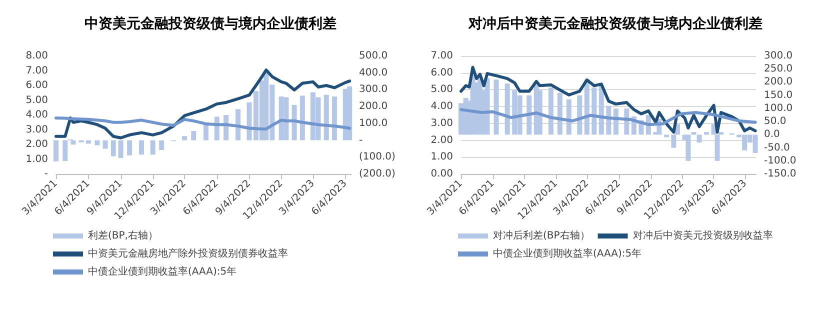 The image size is (819, 321). What do you see at coordinates (777, 148) in the screenshot?
I see `y2-tick-label: -50.0` at bounding box center [777, 148].